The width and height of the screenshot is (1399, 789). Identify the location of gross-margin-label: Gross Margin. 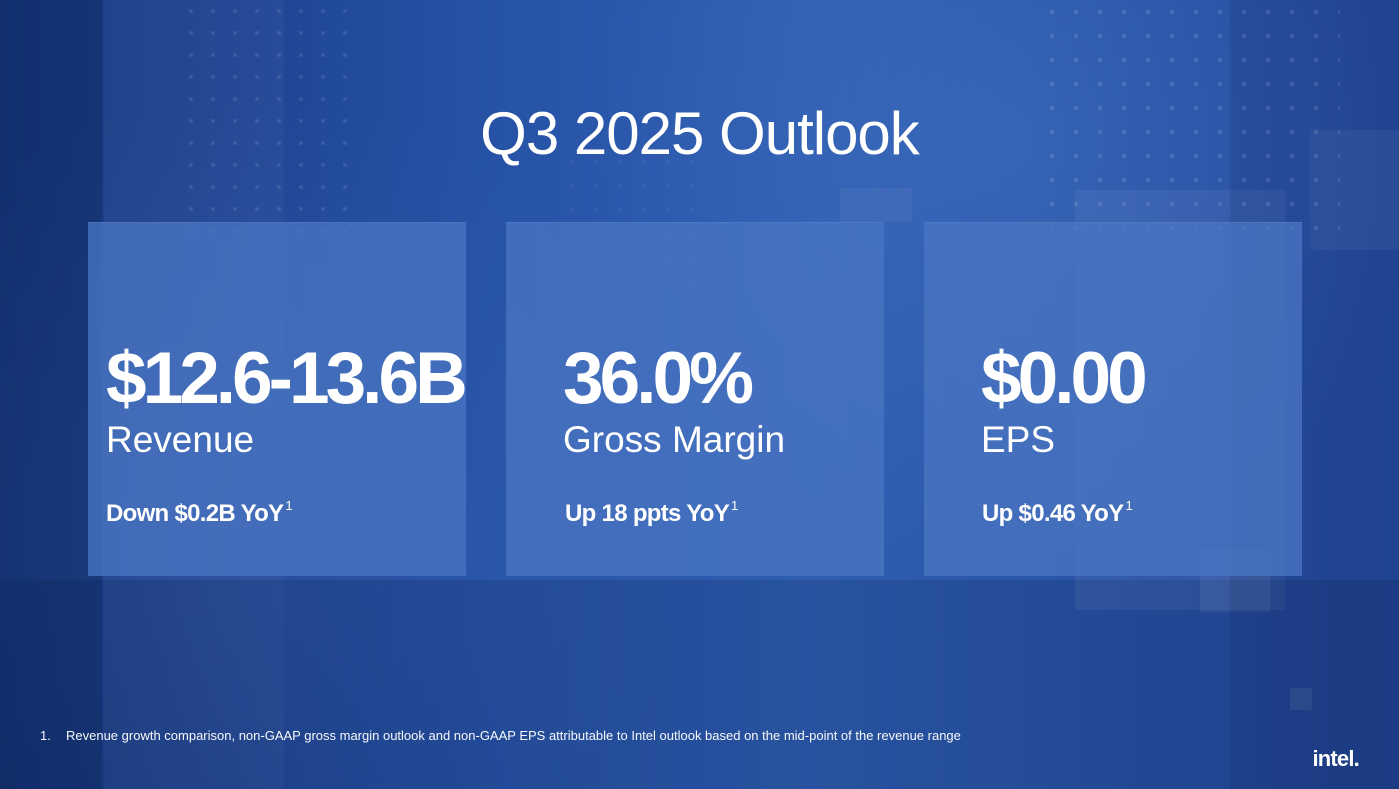
(674, 439).